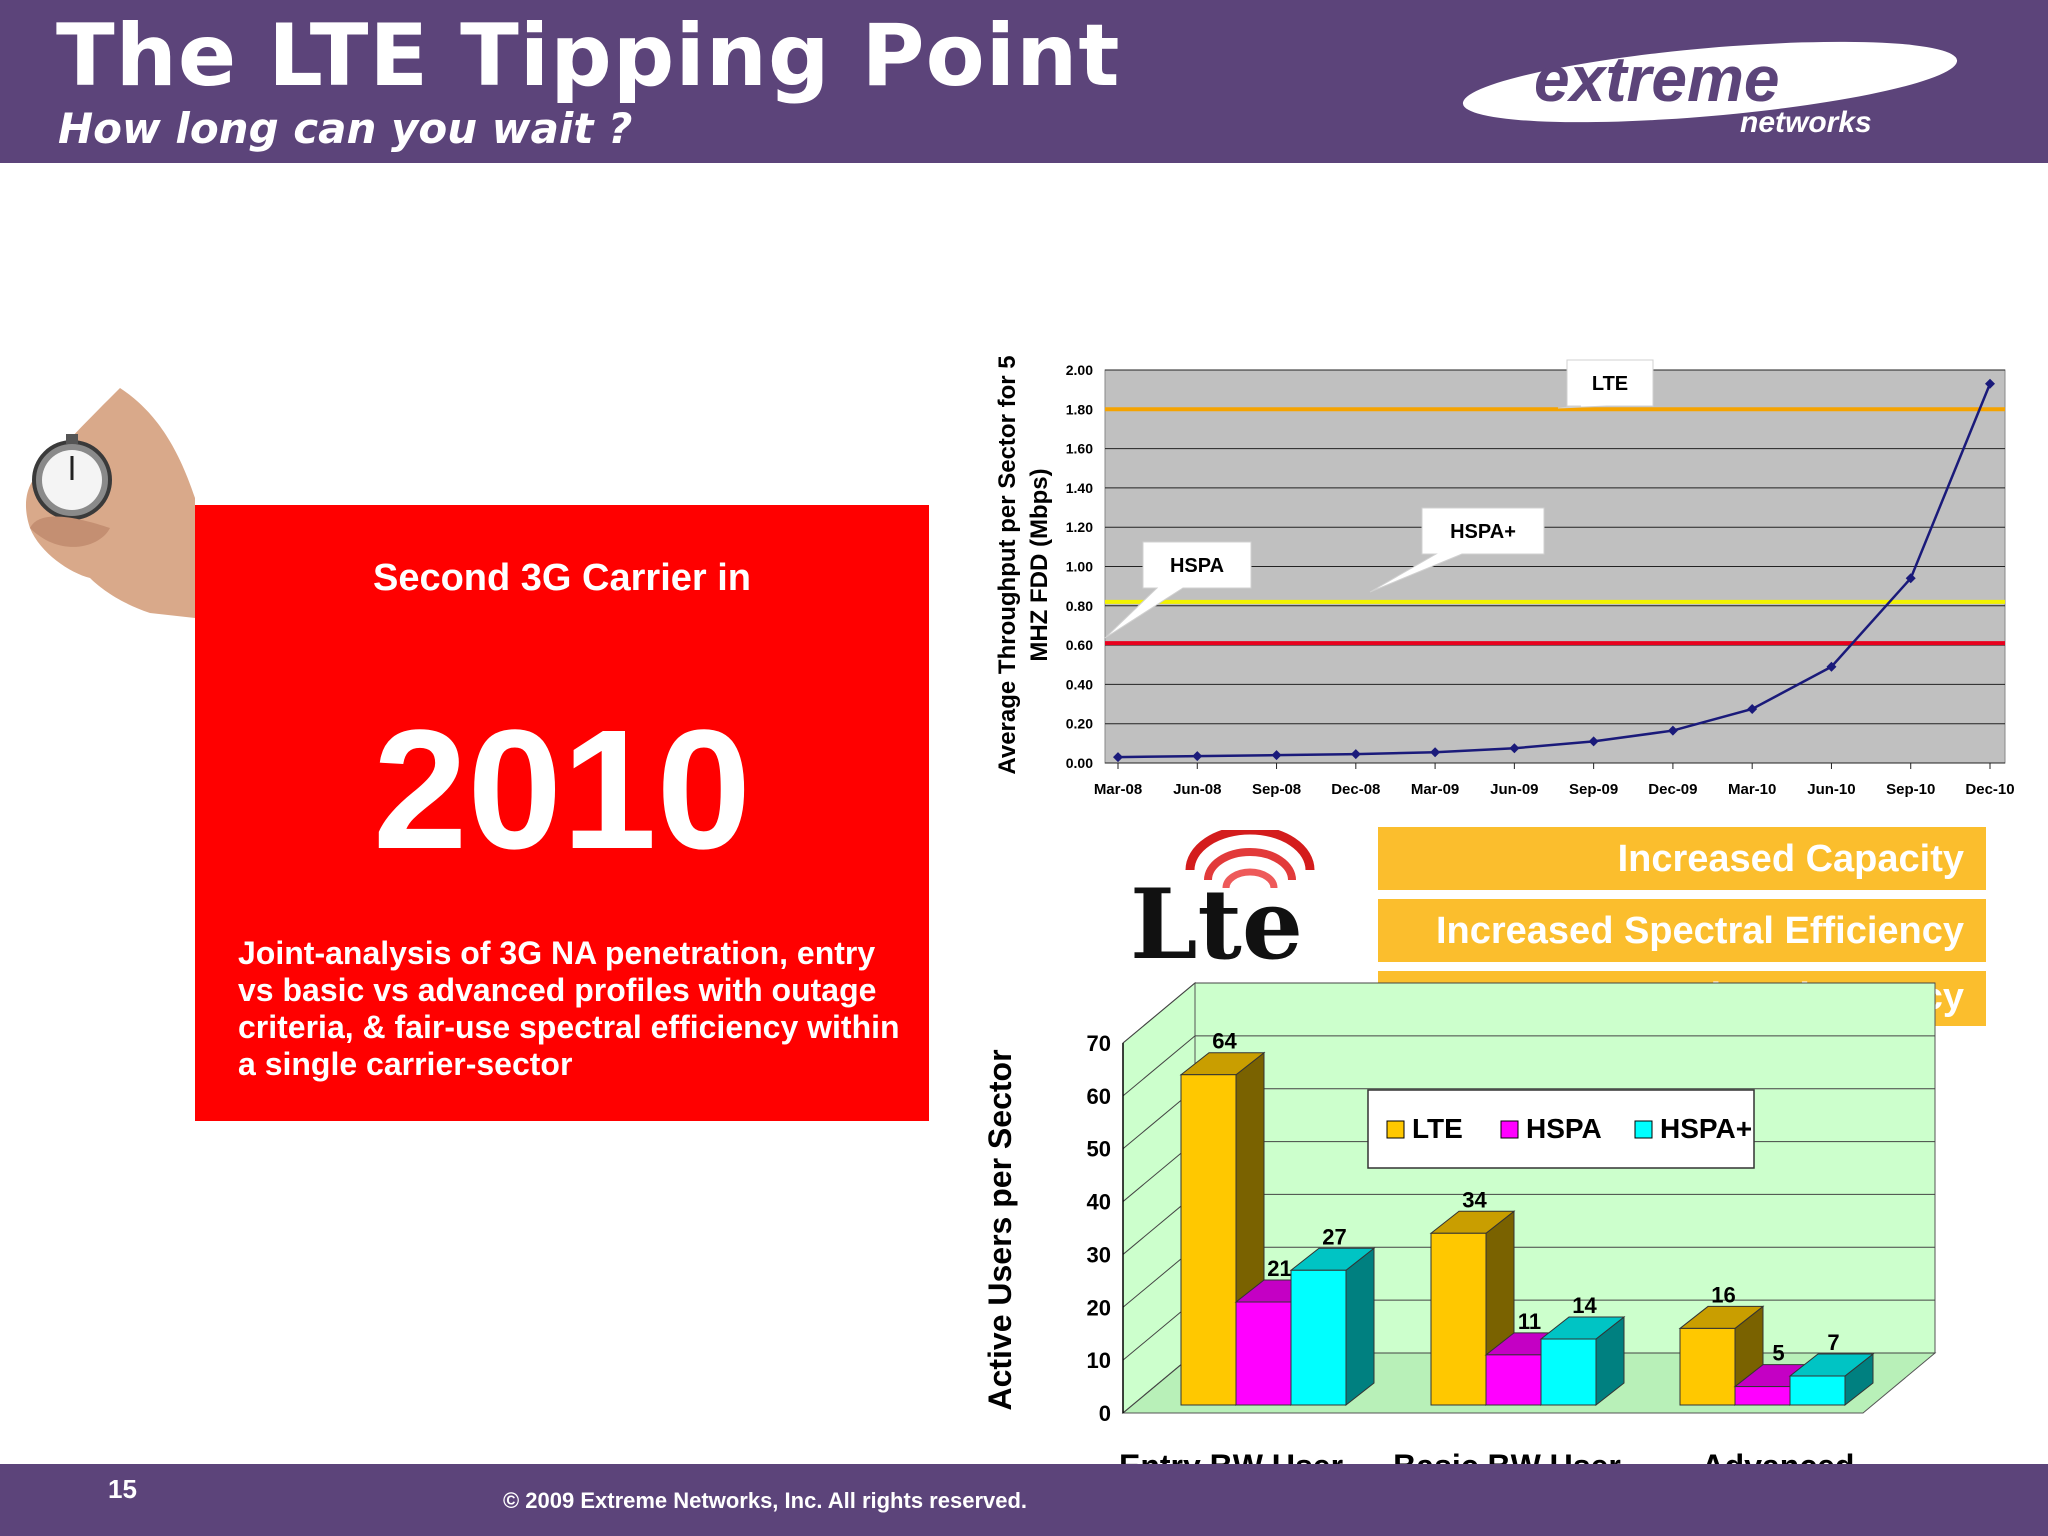 The image size is (2048, 1536). Describe the element at coordinates (1564, 1128) in the screenshot. I see `legend-label: HSPA` at that location.